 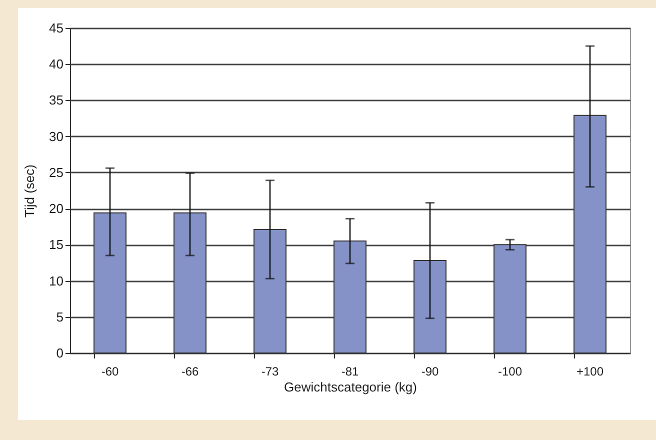 I want to click on x-tick-label: -100, so click(x=510, y=371).